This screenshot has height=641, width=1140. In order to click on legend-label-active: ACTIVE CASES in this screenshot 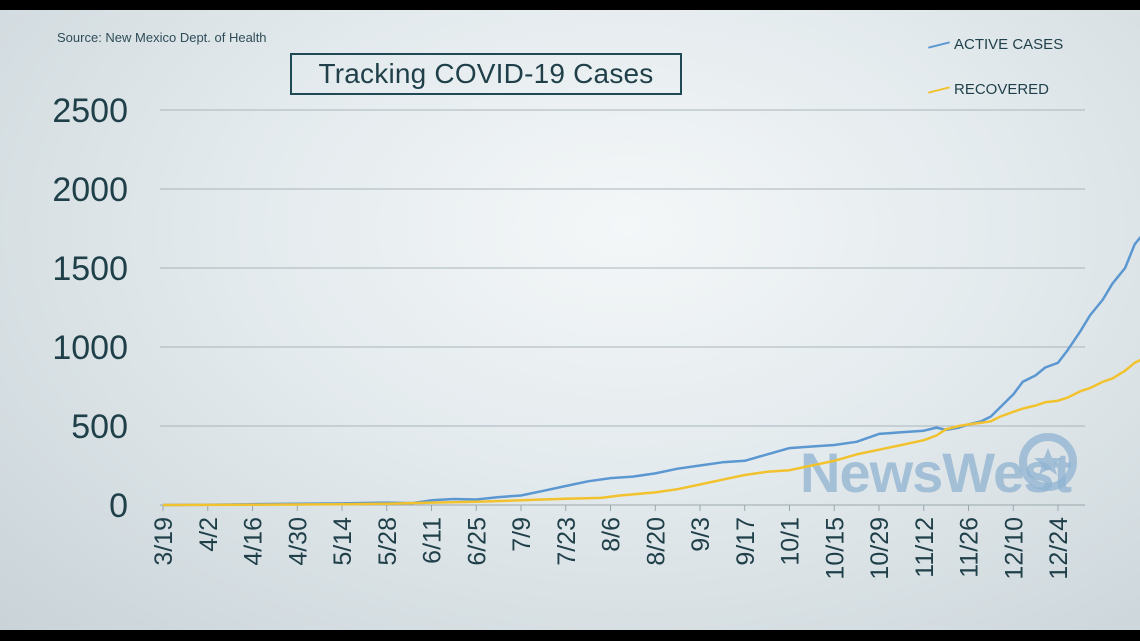, I will do `click(1009, 44)`.